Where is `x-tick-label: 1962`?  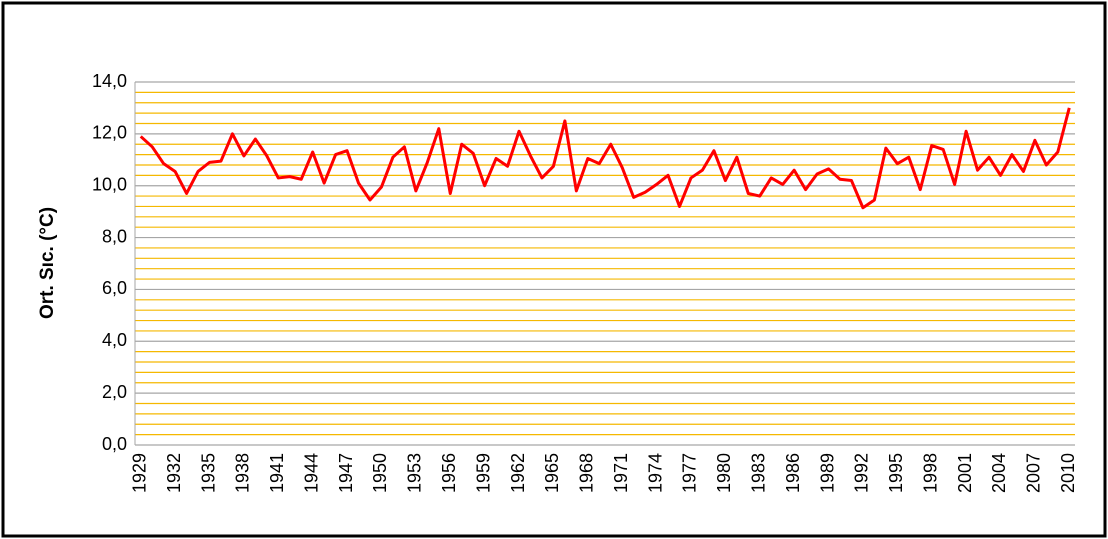 x-tick-label: 1962 is located at coordinates (518, 473).